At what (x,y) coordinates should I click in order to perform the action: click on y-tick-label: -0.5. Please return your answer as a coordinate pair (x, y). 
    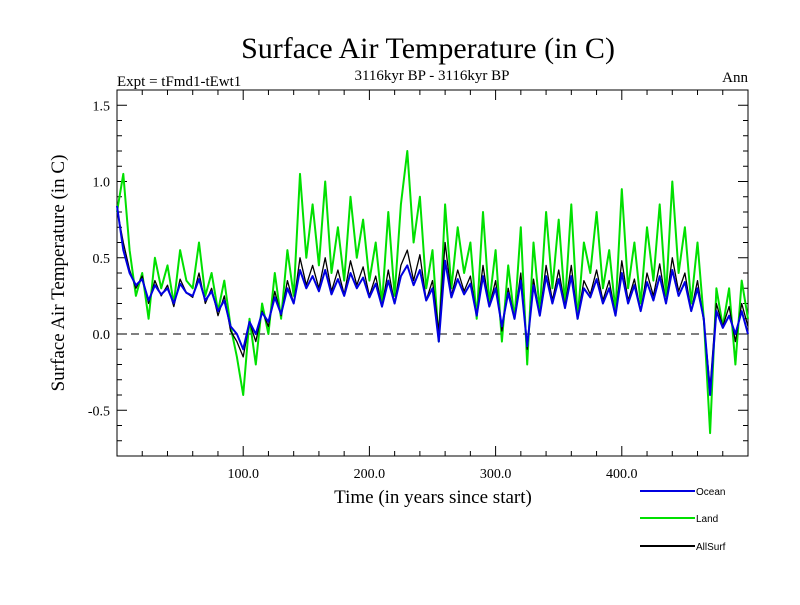
    Looking at the image, I should click on (99, 411).